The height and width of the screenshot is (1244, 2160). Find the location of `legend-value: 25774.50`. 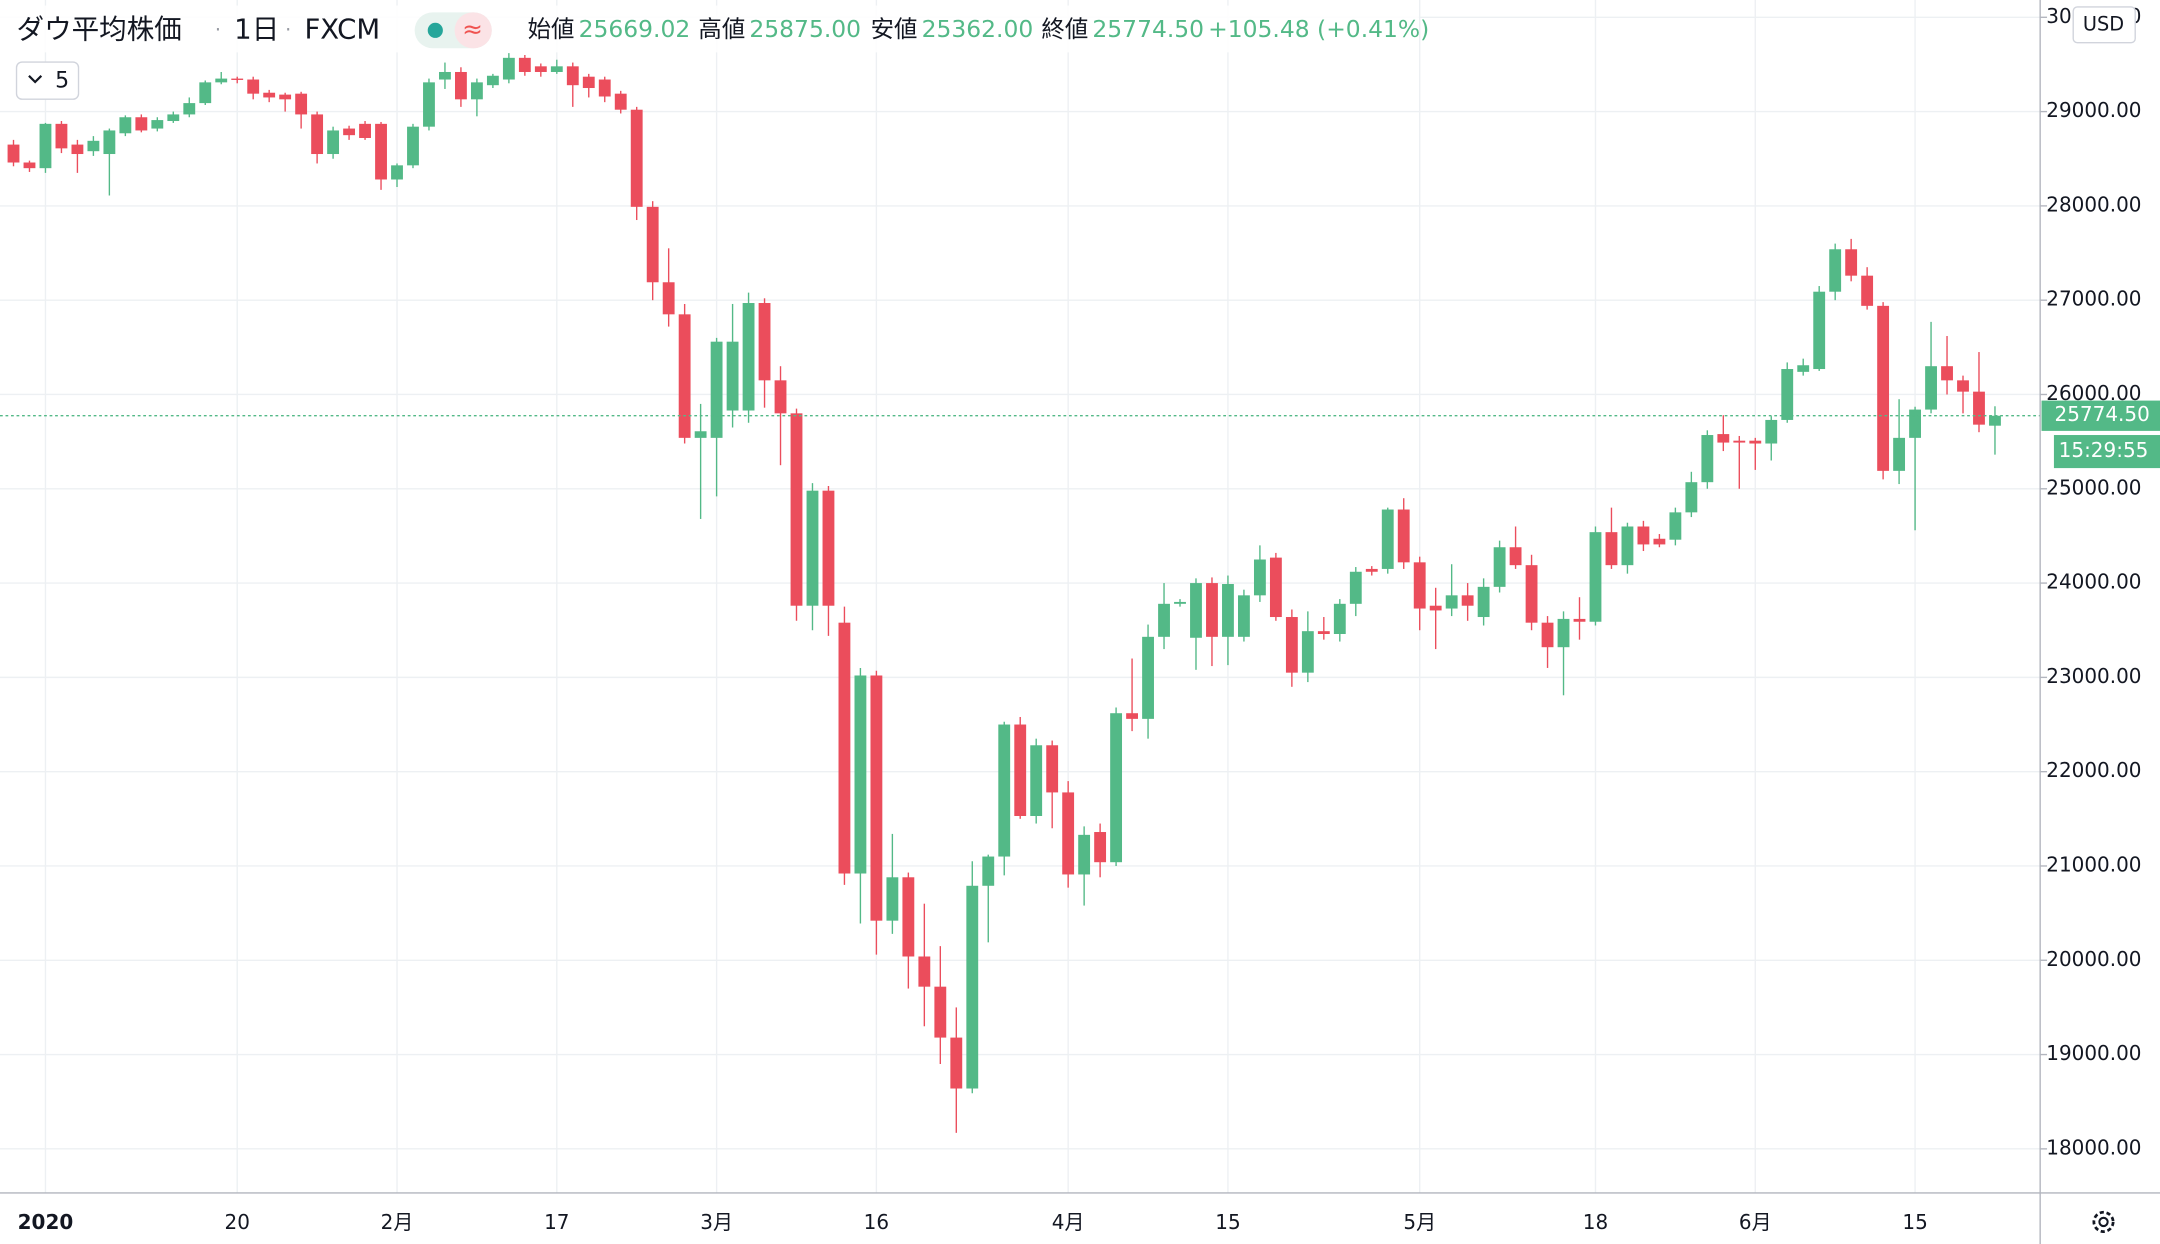

legend-value: 25774.50 is located at coordinates (1148, 29).